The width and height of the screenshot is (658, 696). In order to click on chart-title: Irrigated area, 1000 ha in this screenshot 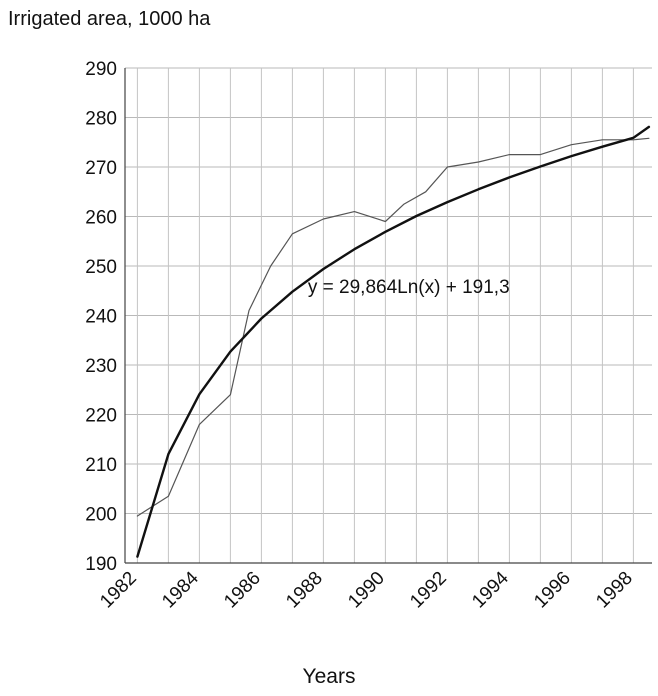, I will do `click(109, 19)`.